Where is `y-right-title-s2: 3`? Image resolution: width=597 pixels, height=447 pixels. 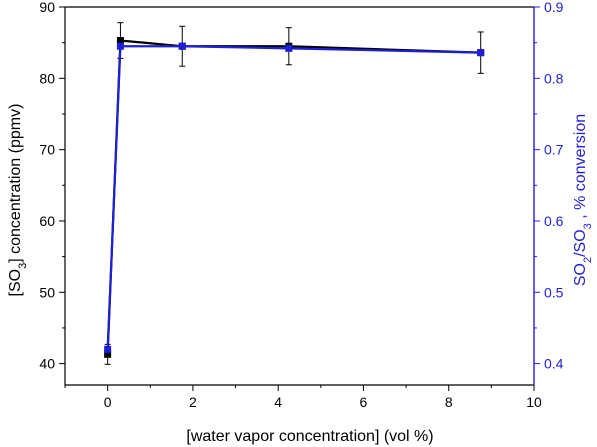 y-right-title-s2: 3 is located at coordinates (588, 226).